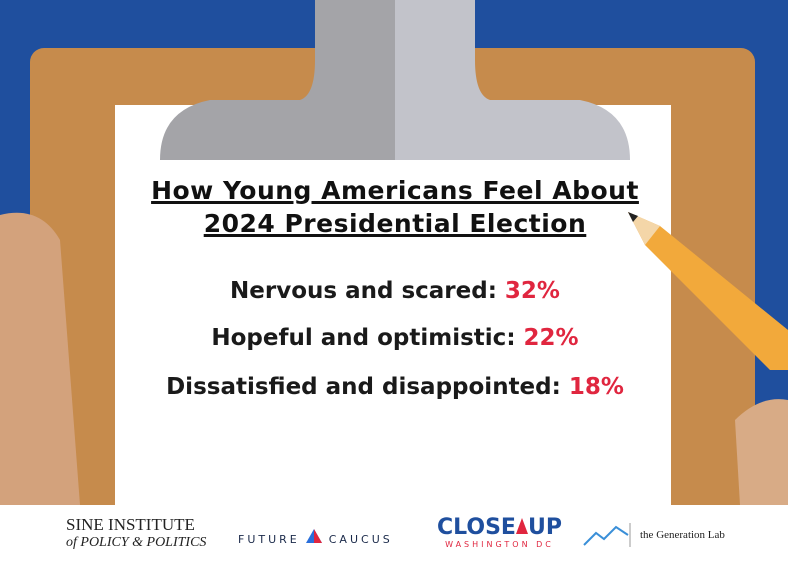  Describe the element at coordinates (363, 338) in the screenshot. I see `stat-label: Hopeful and optimistic:` at that location.